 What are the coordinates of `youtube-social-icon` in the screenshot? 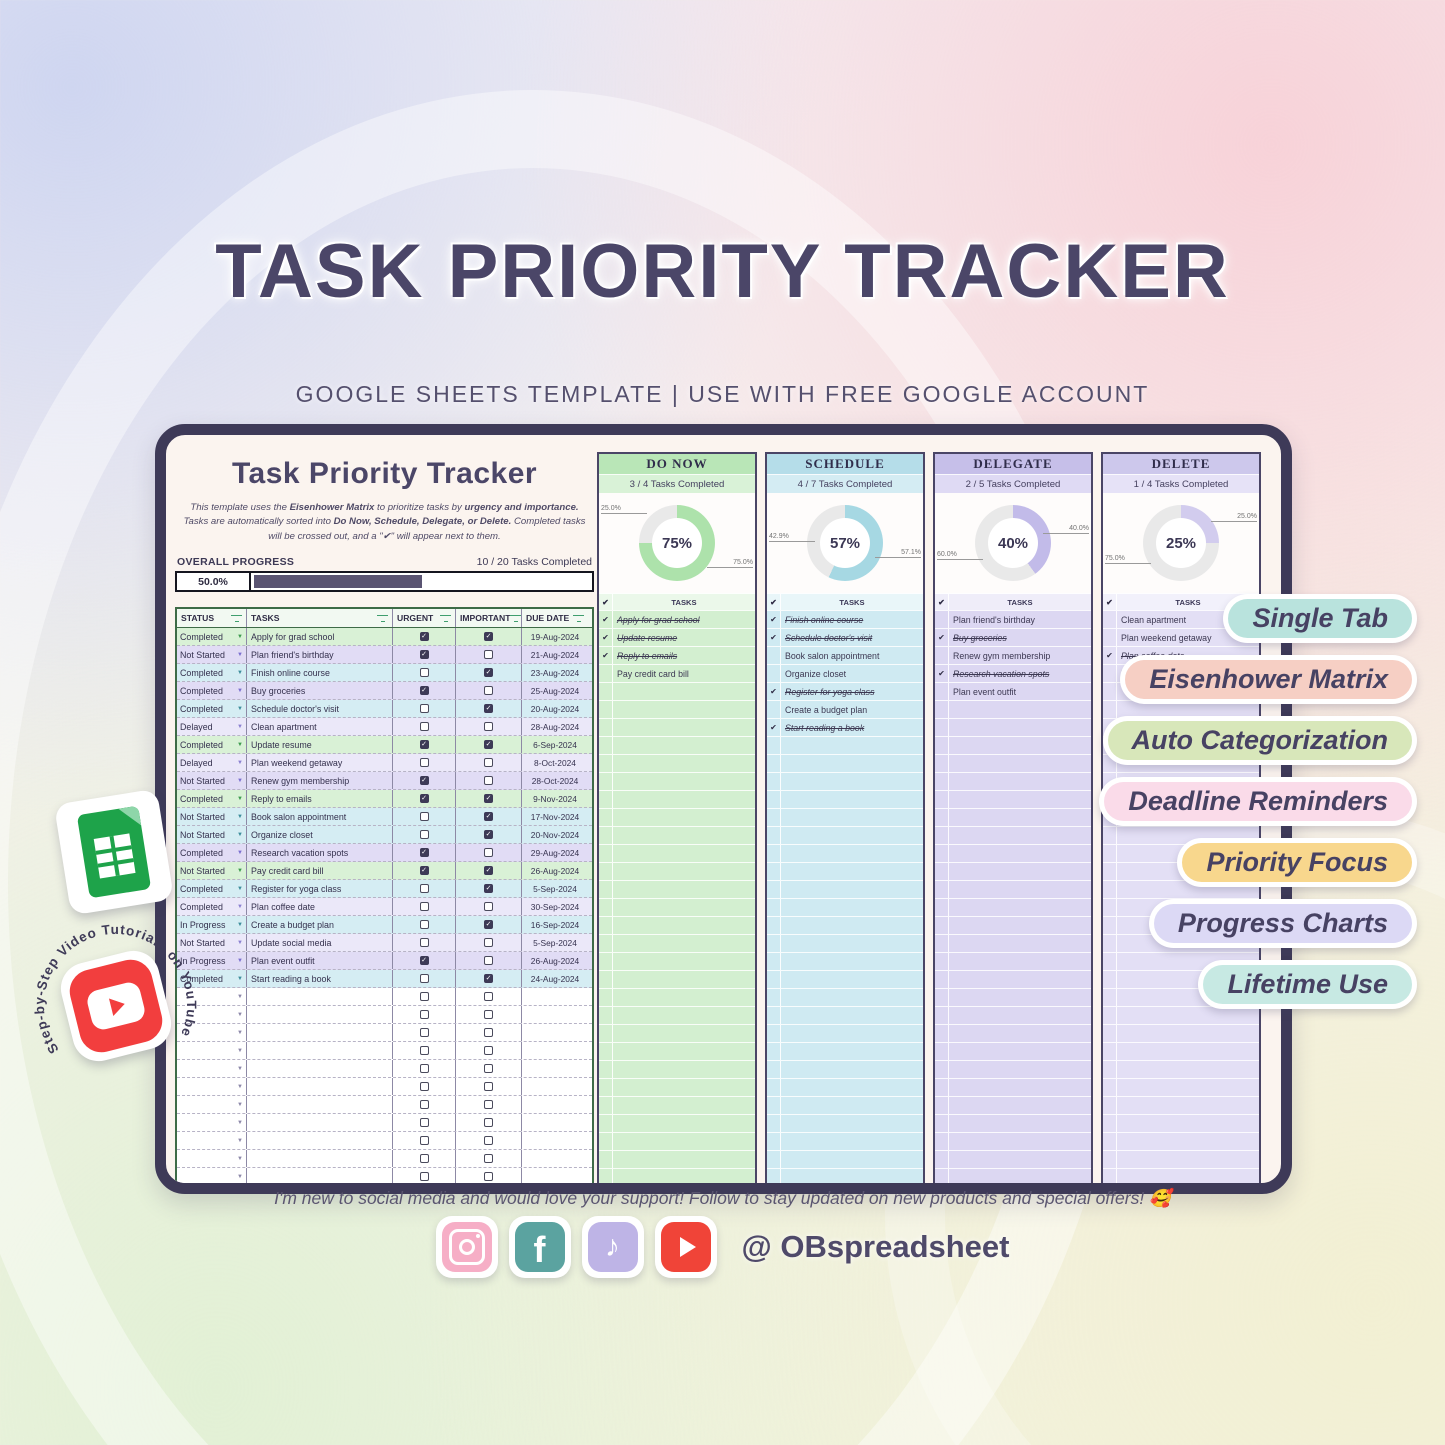 It's located at (685, 1247).